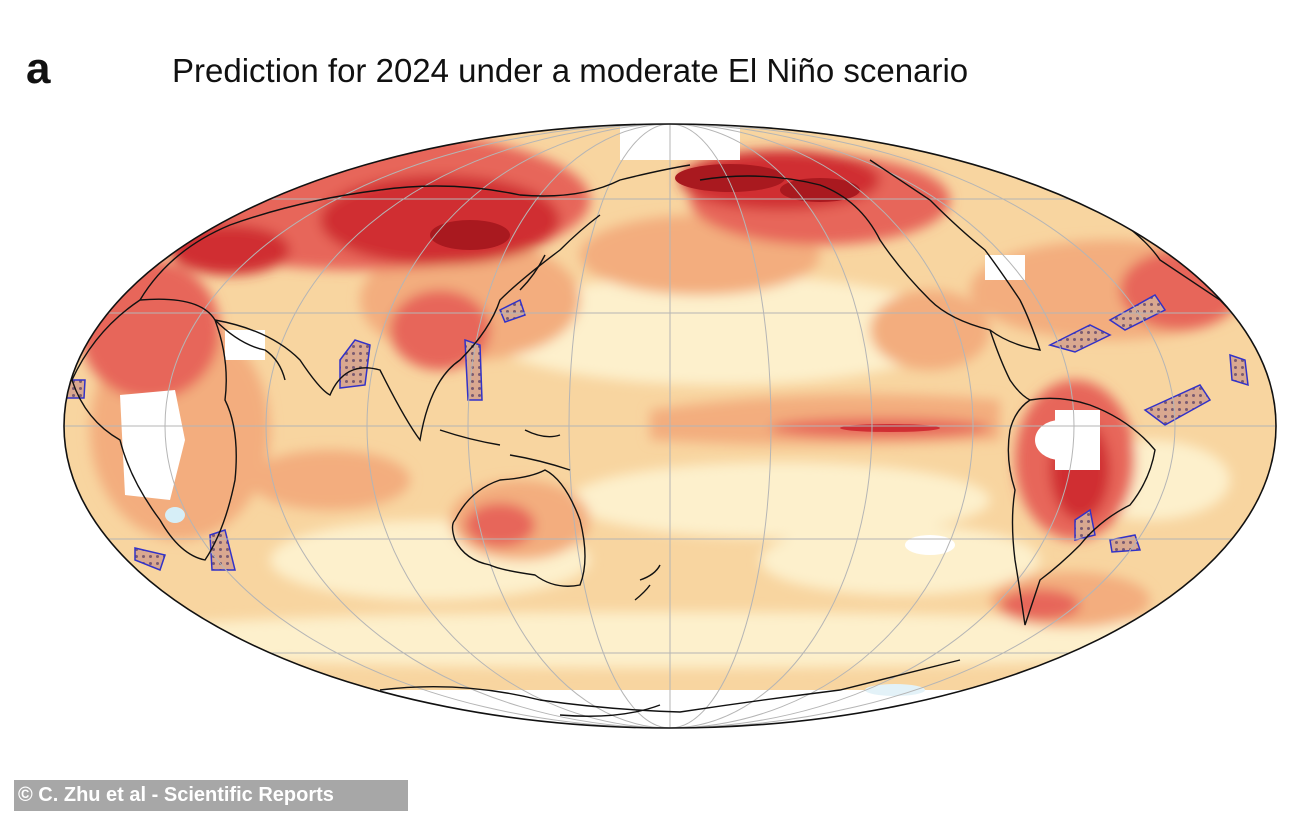  Describe the element at coordinates (152, 445) in the screenshot. I see `missing-sahara` at that location.